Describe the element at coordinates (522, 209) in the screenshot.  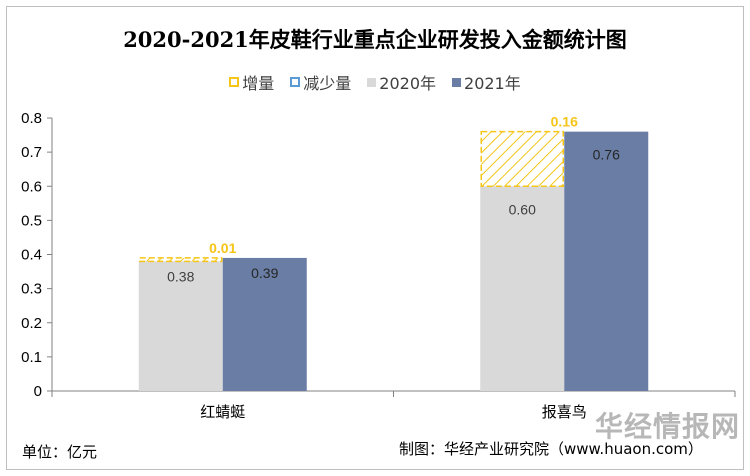
I see `data-label-2020: 0.60` at that location.